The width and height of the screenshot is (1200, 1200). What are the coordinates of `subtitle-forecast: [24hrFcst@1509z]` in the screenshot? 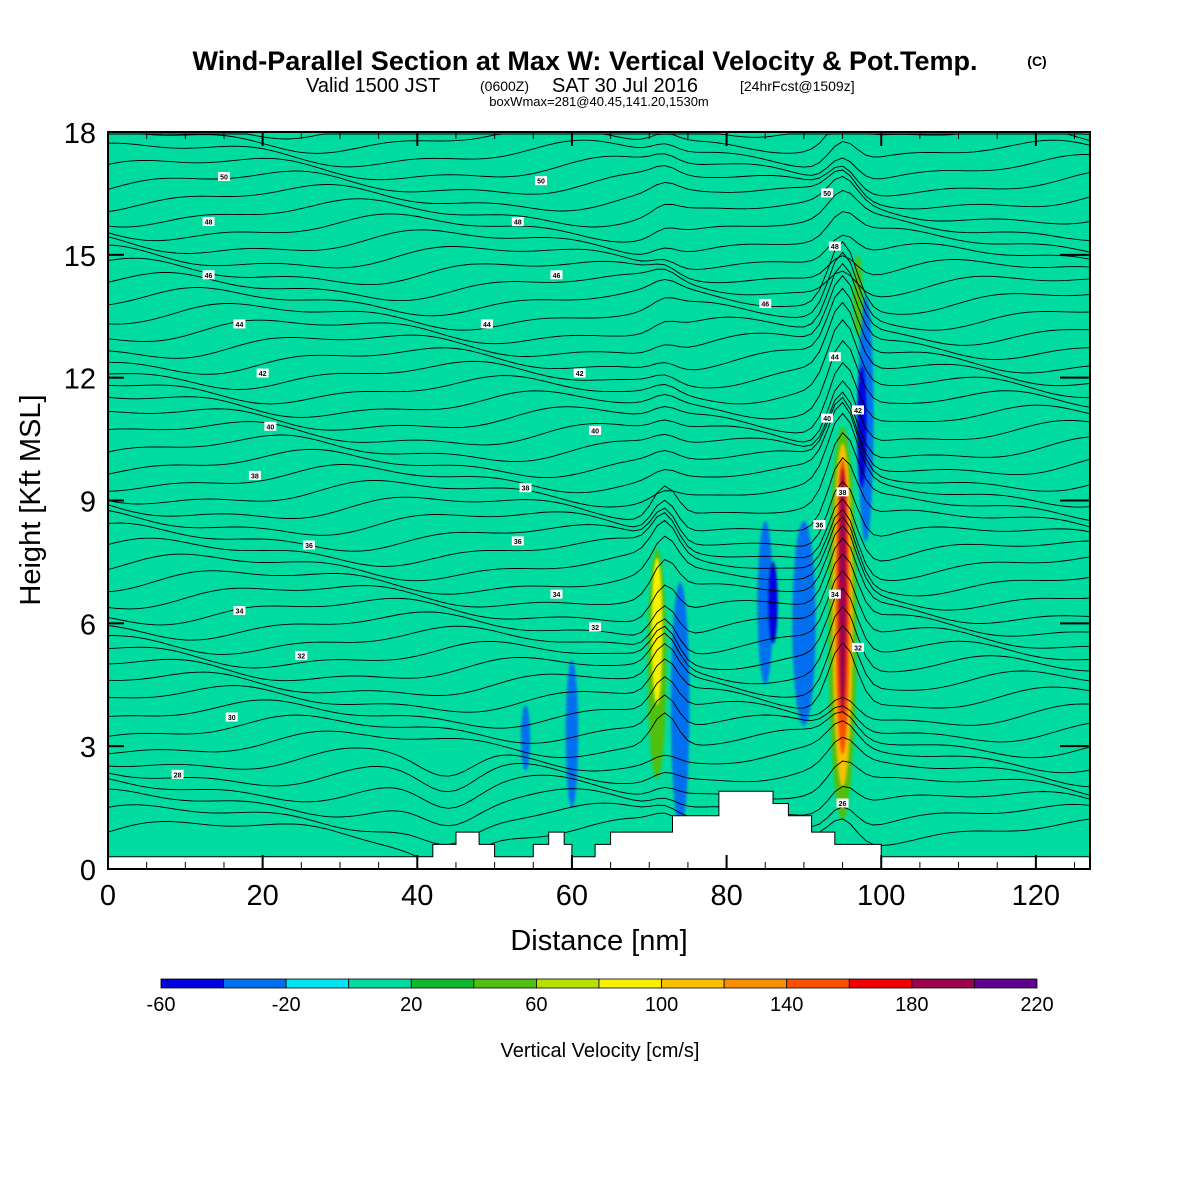 It's located at (797, 86).